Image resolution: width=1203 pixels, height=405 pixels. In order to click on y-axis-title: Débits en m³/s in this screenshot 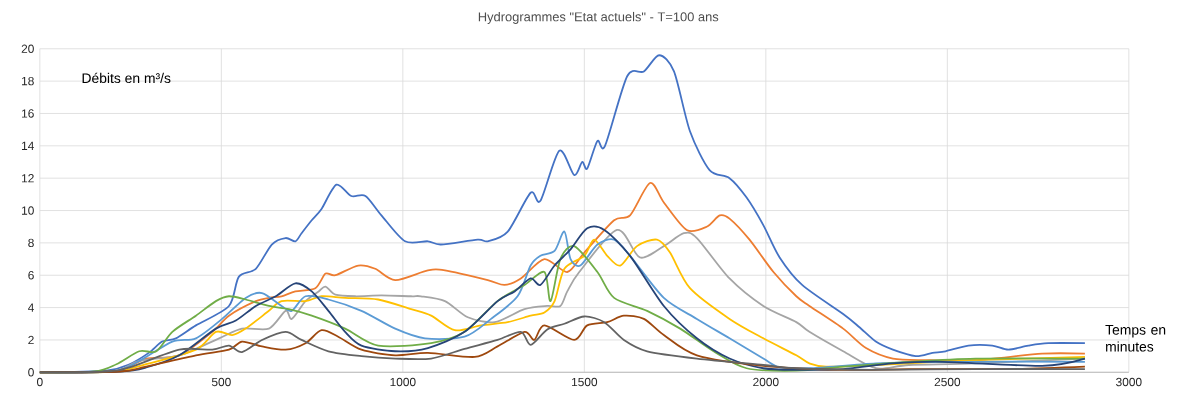, I will do `click(126, 78)`.